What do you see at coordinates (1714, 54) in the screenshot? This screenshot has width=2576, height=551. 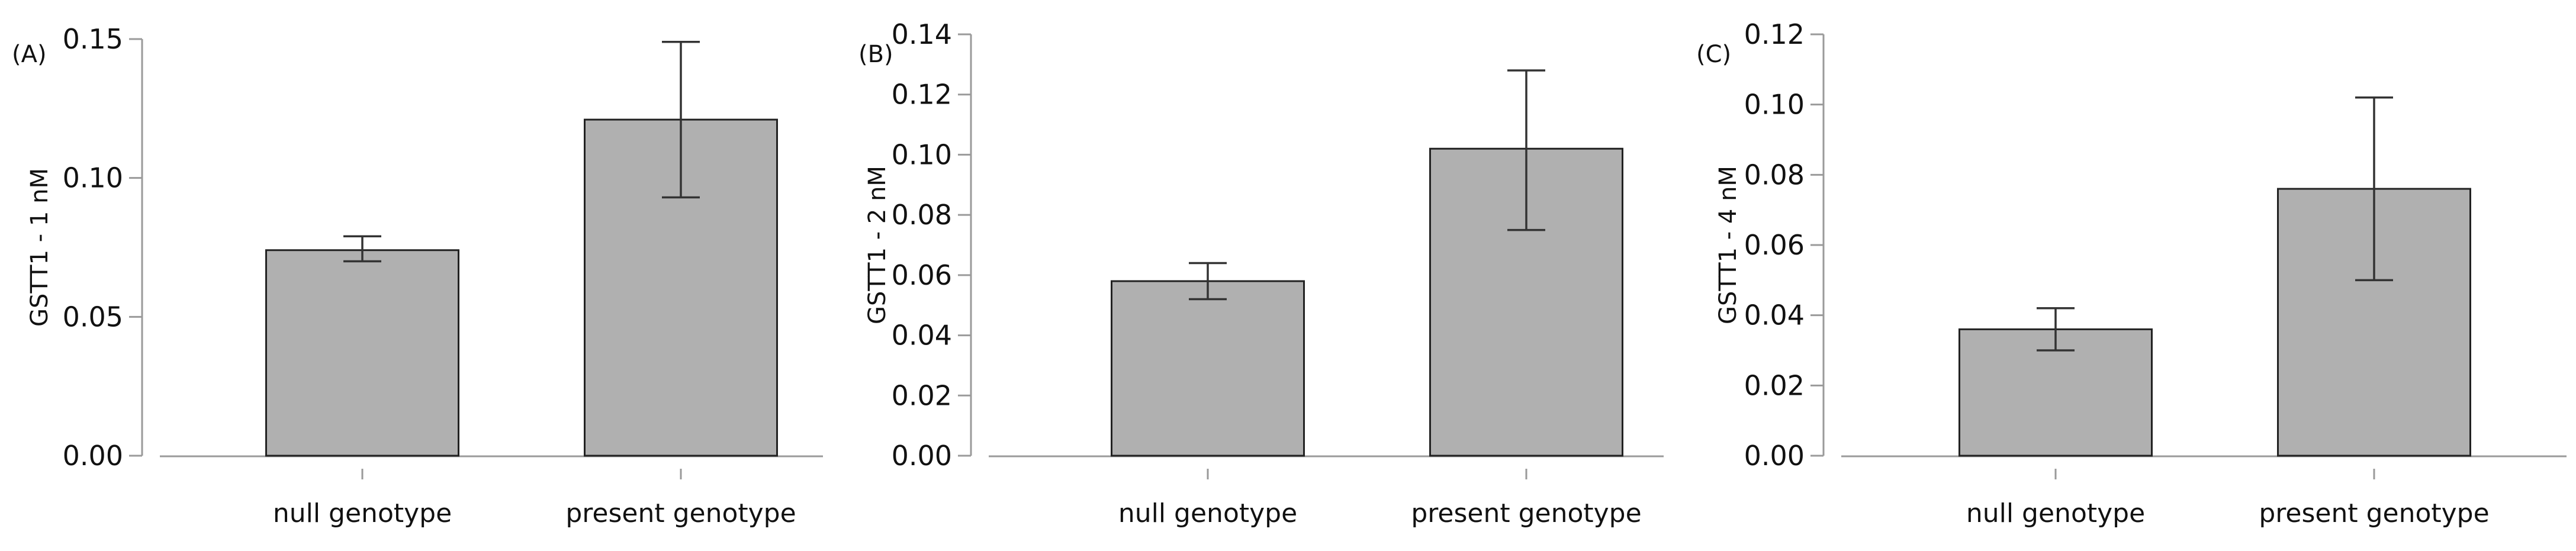 I see `panel-label: (C)` at bounding box center [1714, 54].